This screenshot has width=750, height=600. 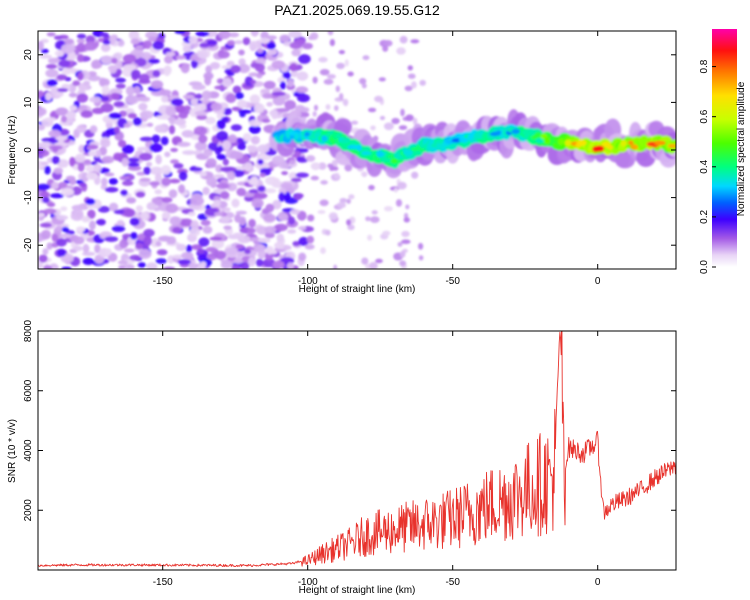 What do you see at coordinates (163, 281) in the screenshot?
I see `spectrogram-xtick-label: -150` at bounding box center [163, 281].